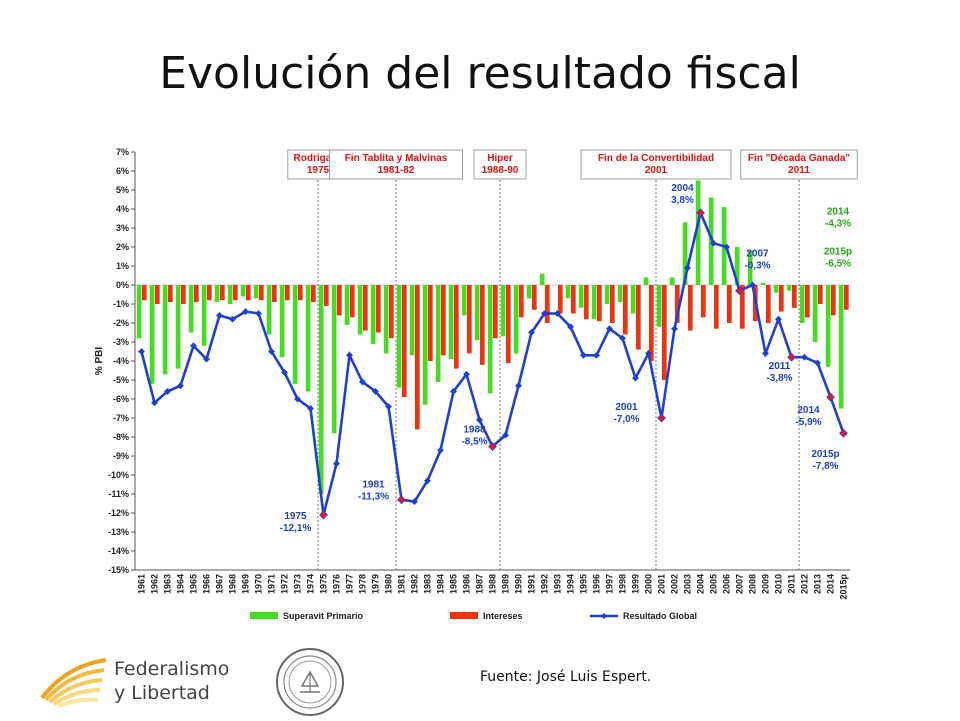 Image resolution: width=960 pixels, height=721 pixels. I want to click on x-tick-label: 2014, so click(831, 584).